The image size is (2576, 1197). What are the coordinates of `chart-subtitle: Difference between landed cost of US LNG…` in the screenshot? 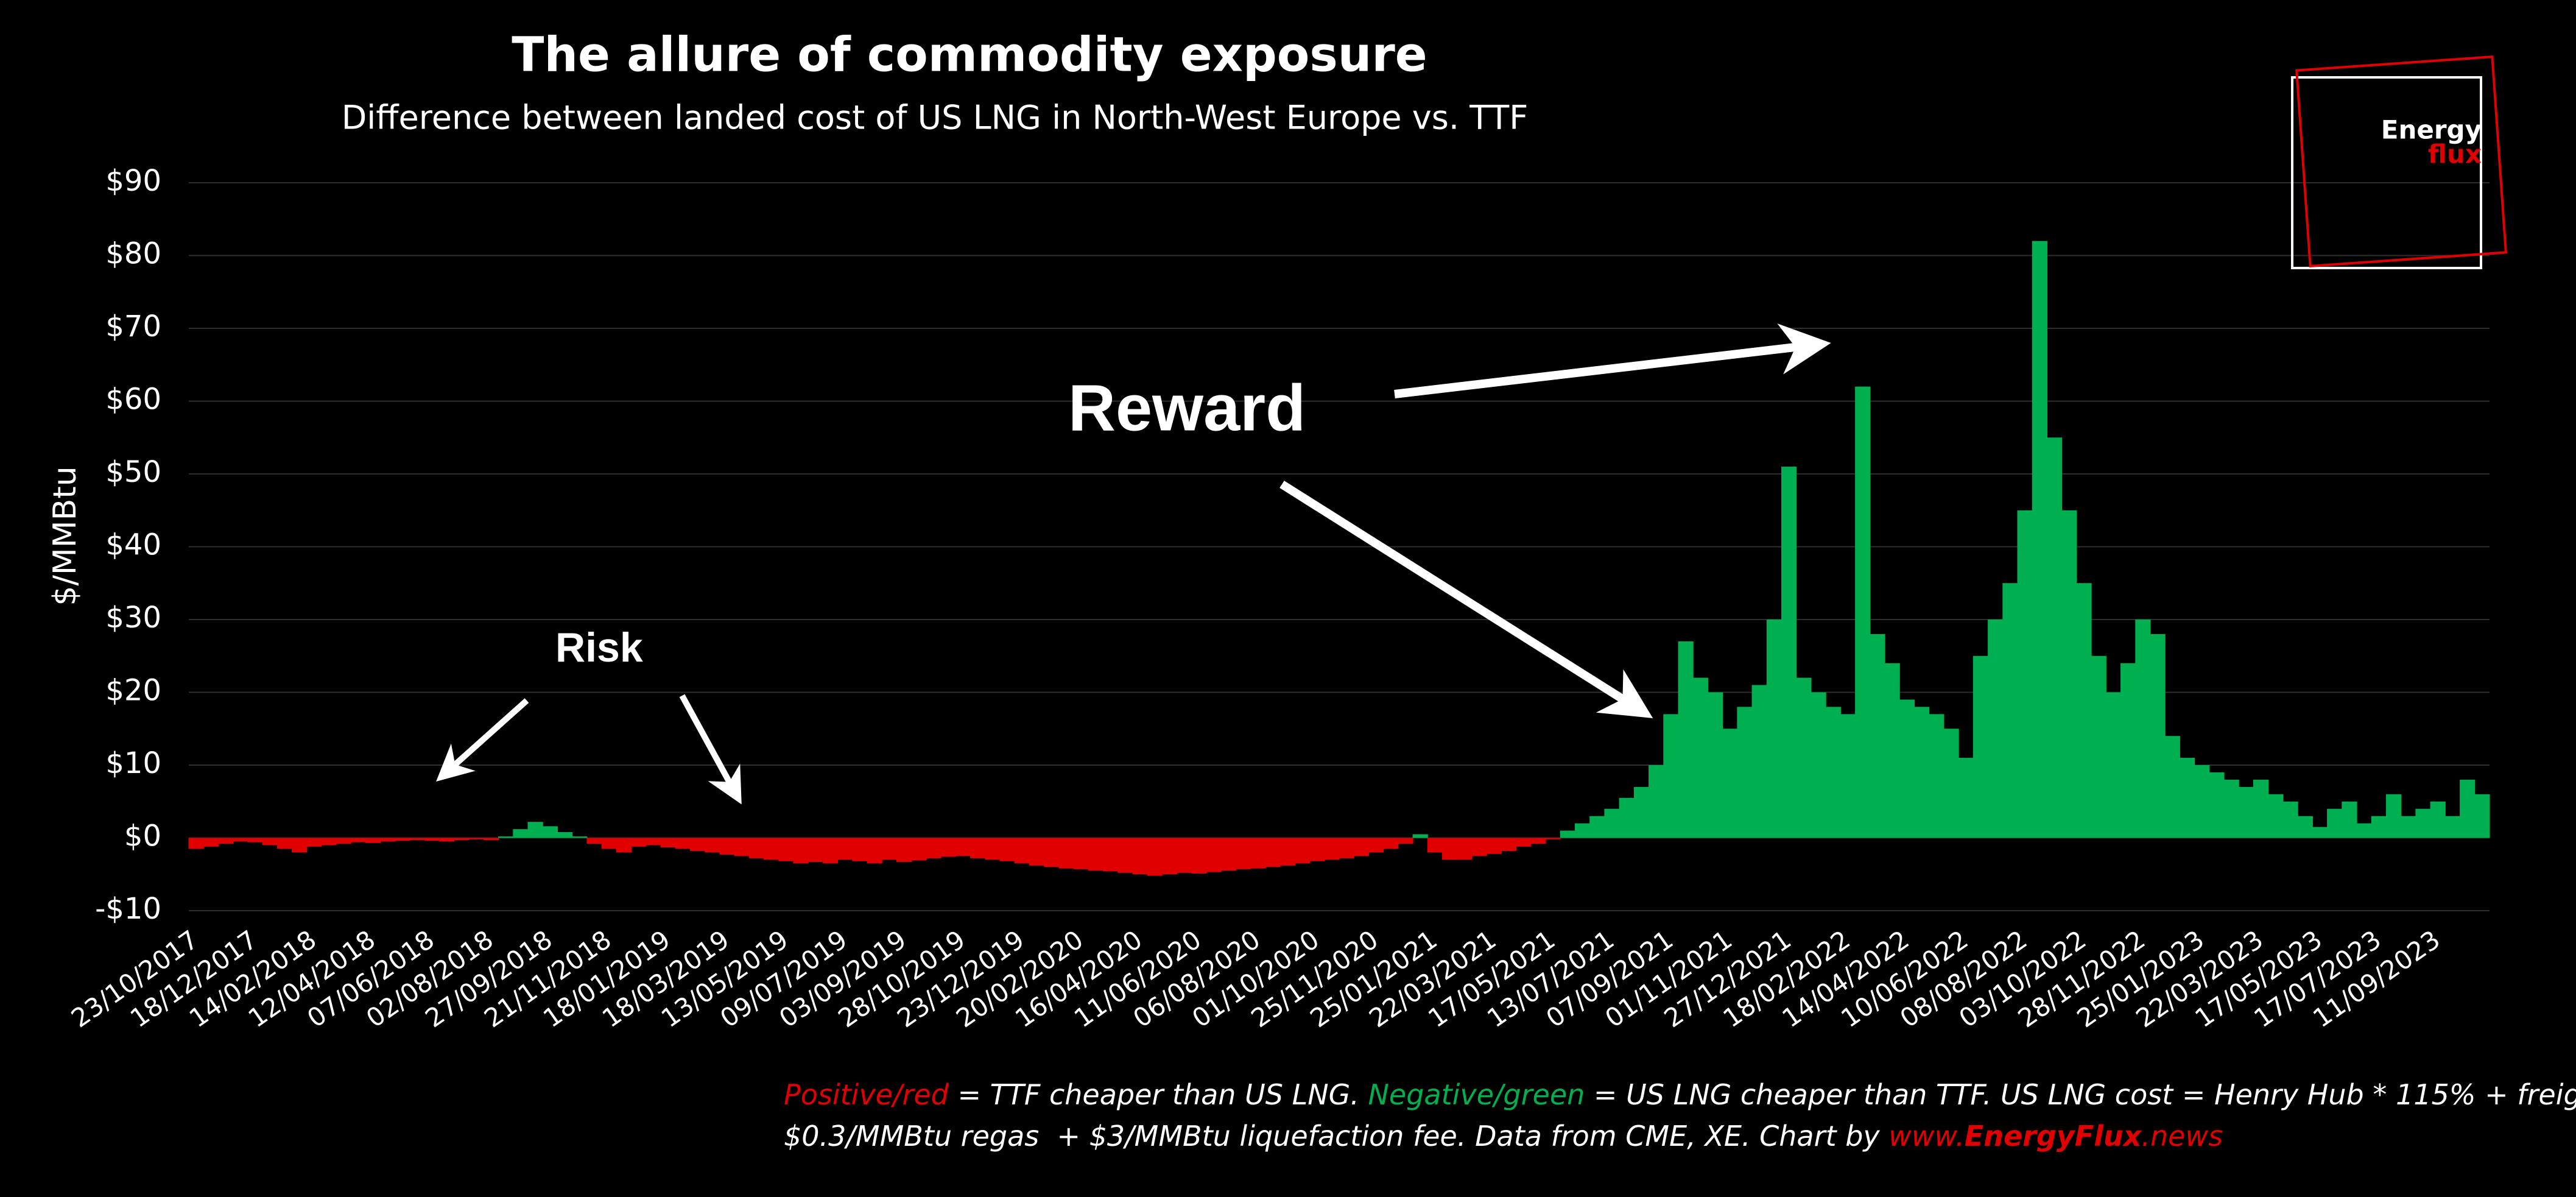 It's located at (935, 118).